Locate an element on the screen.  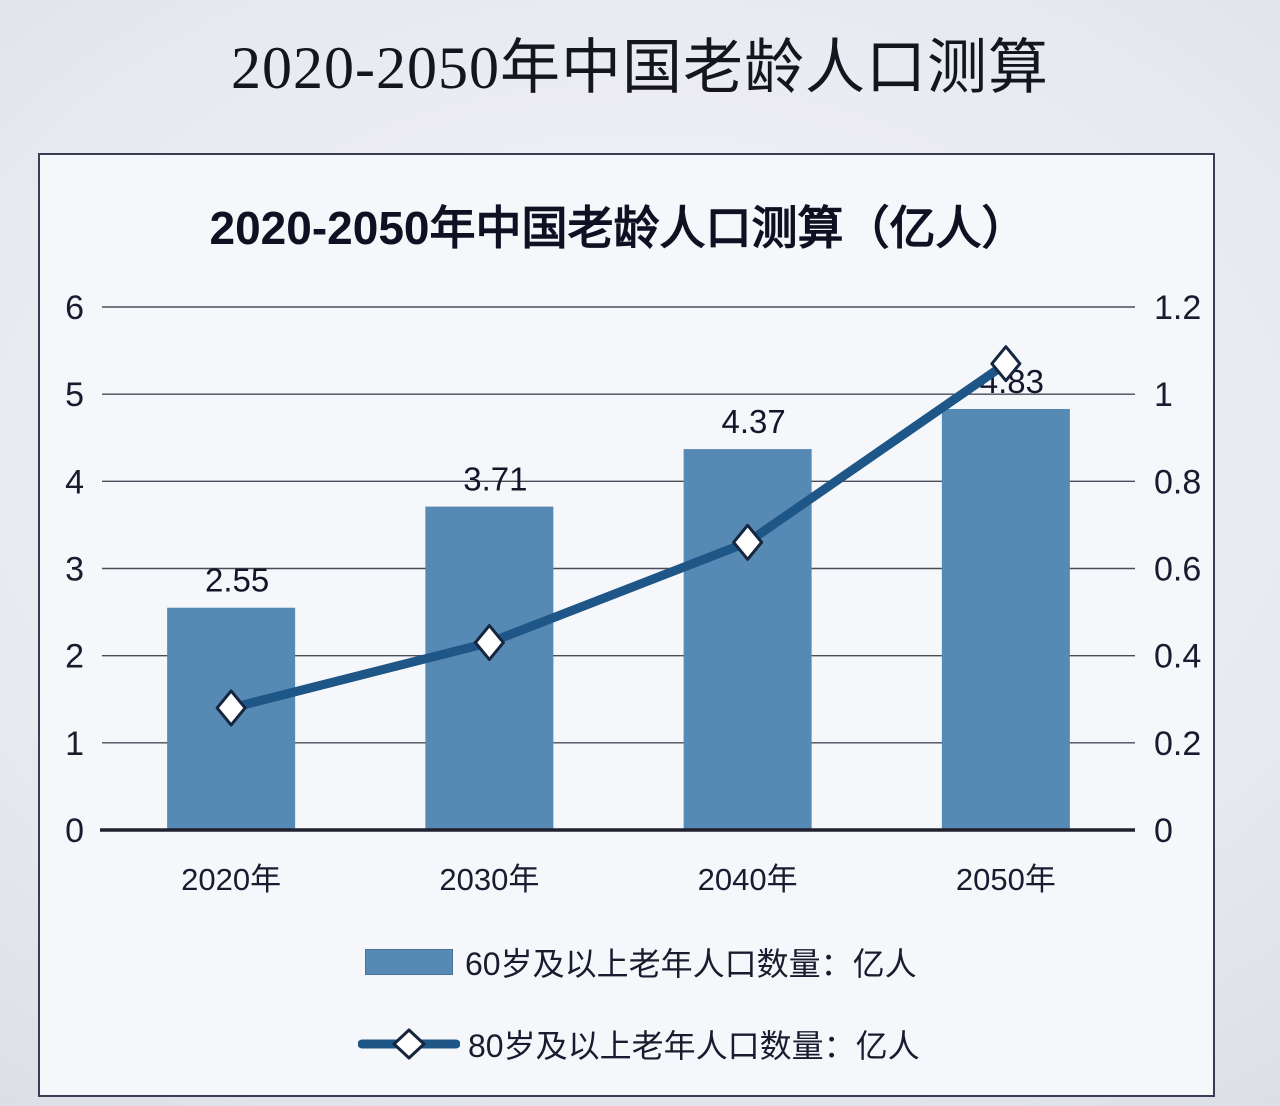
legend-item-80plus: 80岁及以上老年人口数量：亿人 is located at coordinates (639, 1044).